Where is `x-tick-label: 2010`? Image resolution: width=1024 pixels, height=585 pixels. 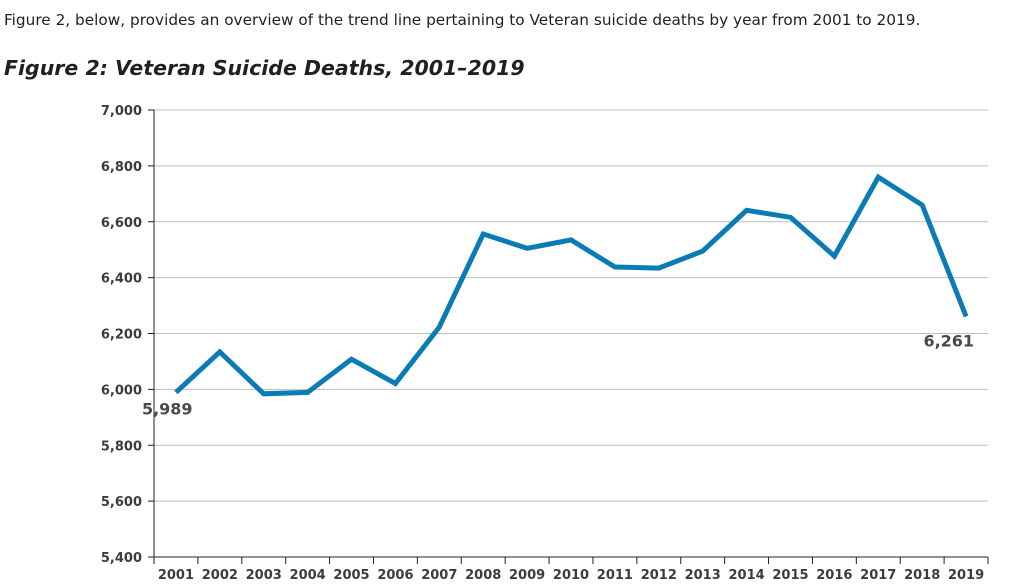
x-tick-label: 2010 is located at coordinates (571, 575).